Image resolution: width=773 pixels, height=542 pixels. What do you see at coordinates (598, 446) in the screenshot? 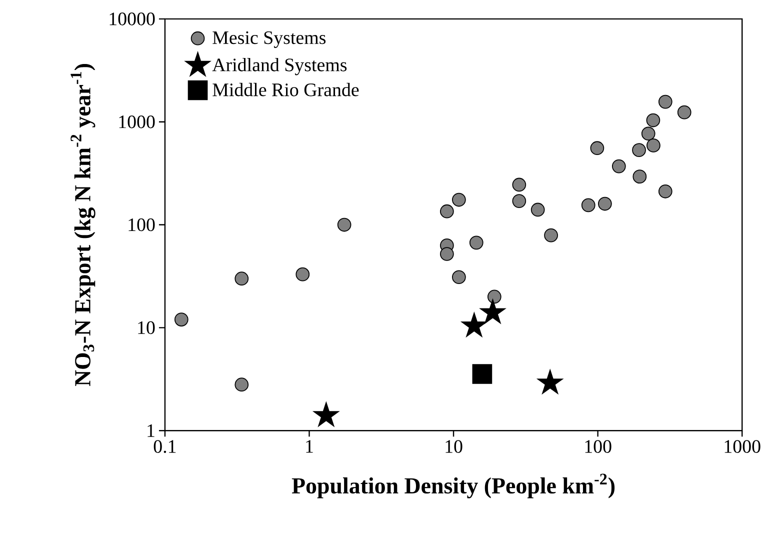
I see `x-tick-label: 100` at bounding box center [598, 446].